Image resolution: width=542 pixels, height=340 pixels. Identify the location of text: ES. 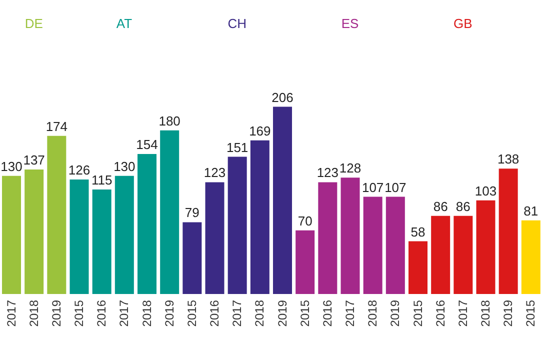
(350, 23).